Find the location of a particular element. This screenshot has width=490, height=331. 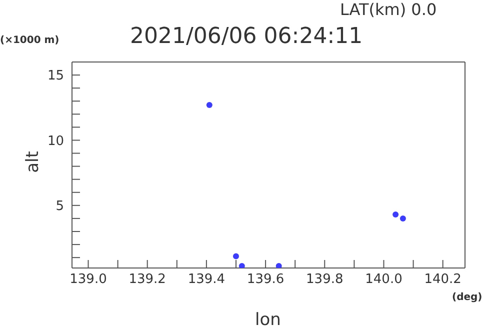

x-axis-title: lon is located at coordinates (268, 320).